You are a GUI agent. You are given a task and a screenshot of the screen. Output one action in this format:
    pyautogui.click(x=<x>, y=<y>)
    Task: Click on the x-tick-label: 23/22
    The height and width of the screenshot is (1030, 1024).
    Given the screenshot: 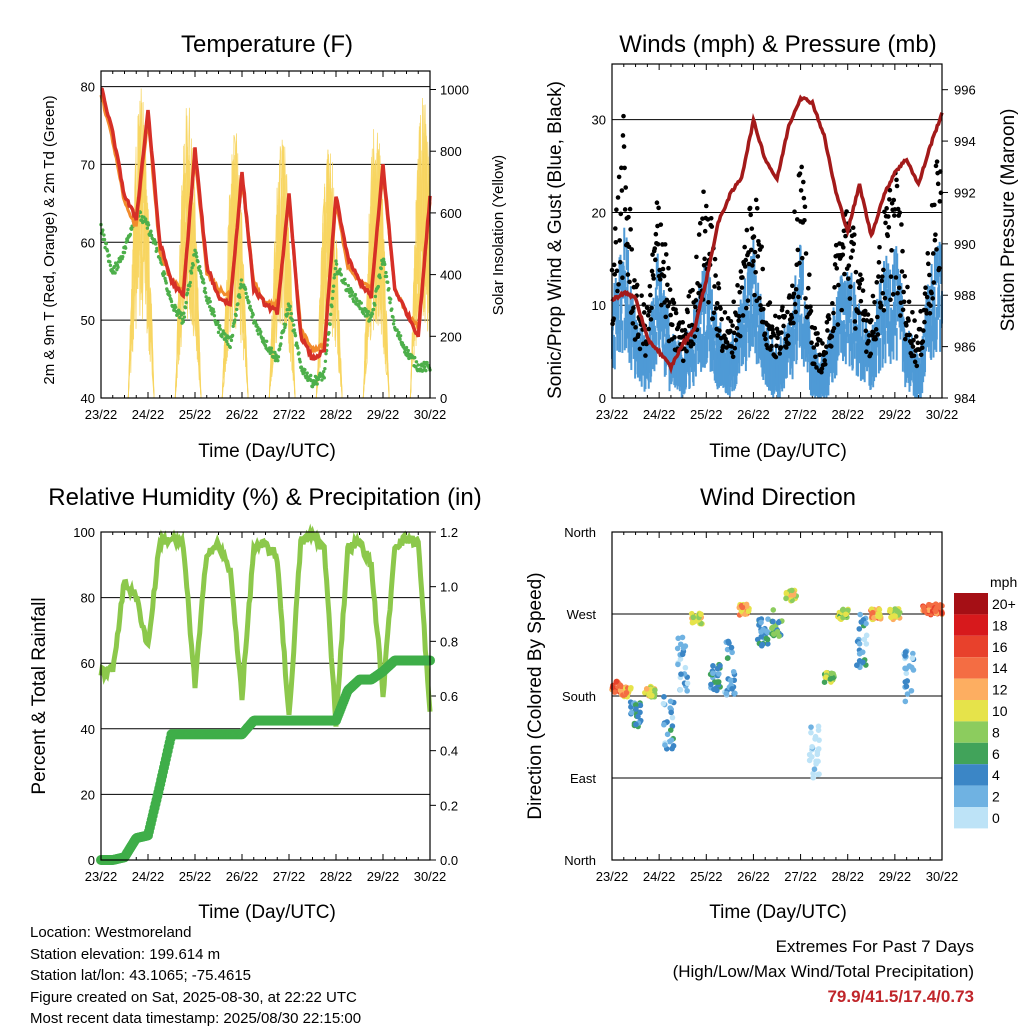 What is the action you would take?
    pyautogui.click(x=612, y=876)
    